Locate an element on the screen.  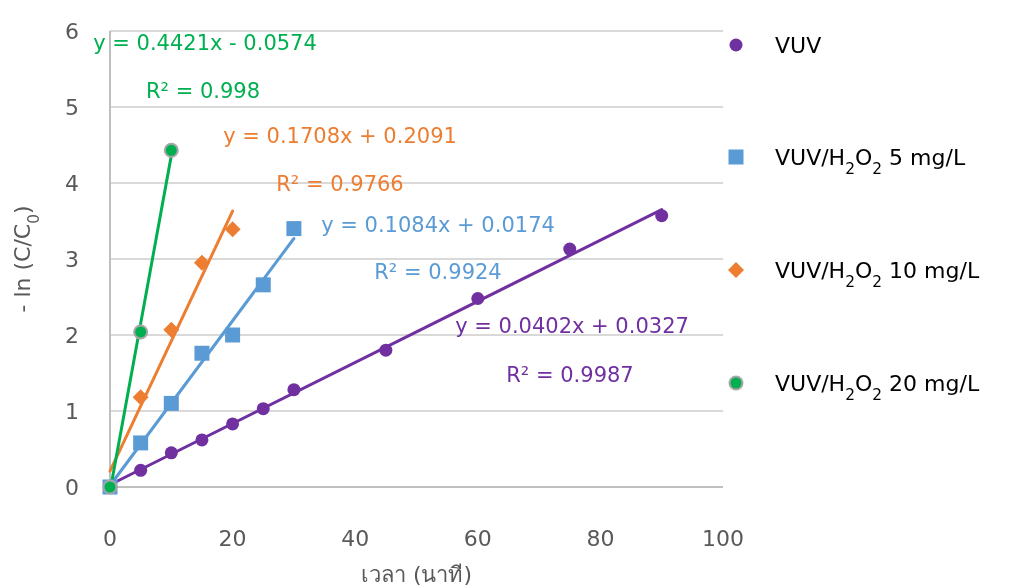
x-tick-label: 80 is located at coordinates (600, 538).